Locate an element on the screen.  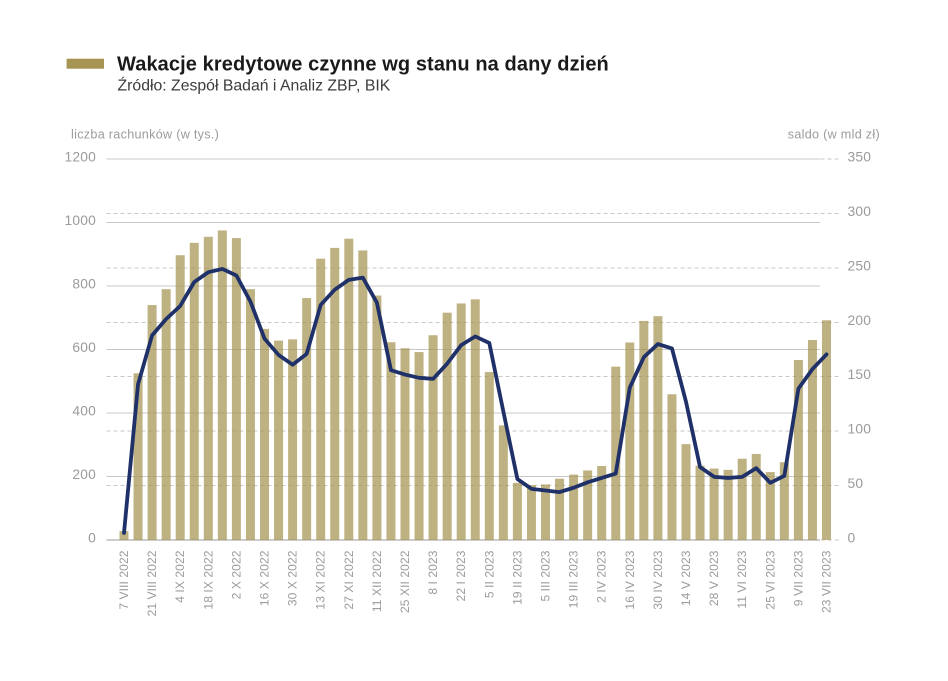
svg-text: 2 X 2022 is located at coordinates (236, 574).